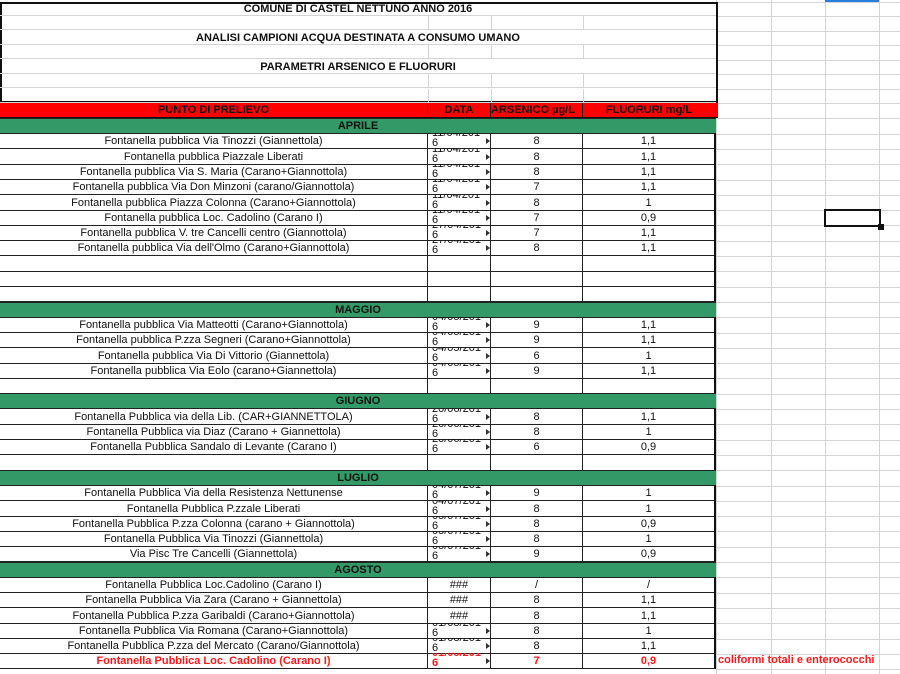  I want to click on fluoride-cell: /, so click(649, 585).